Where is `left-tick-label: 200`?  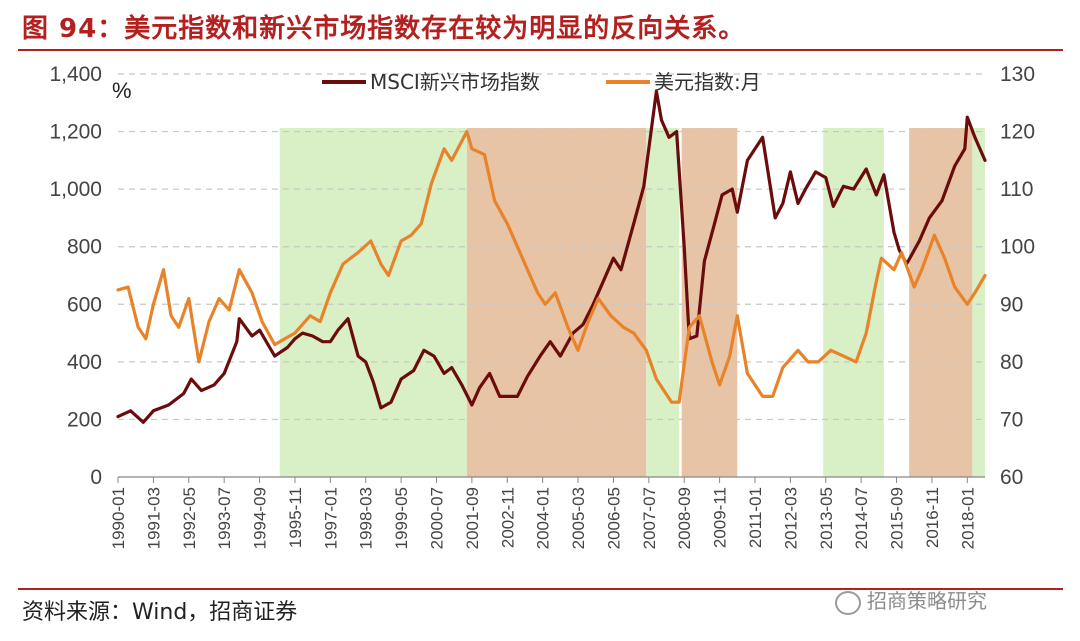 left-tick-label: 200 is located at coordinates (84, 419).